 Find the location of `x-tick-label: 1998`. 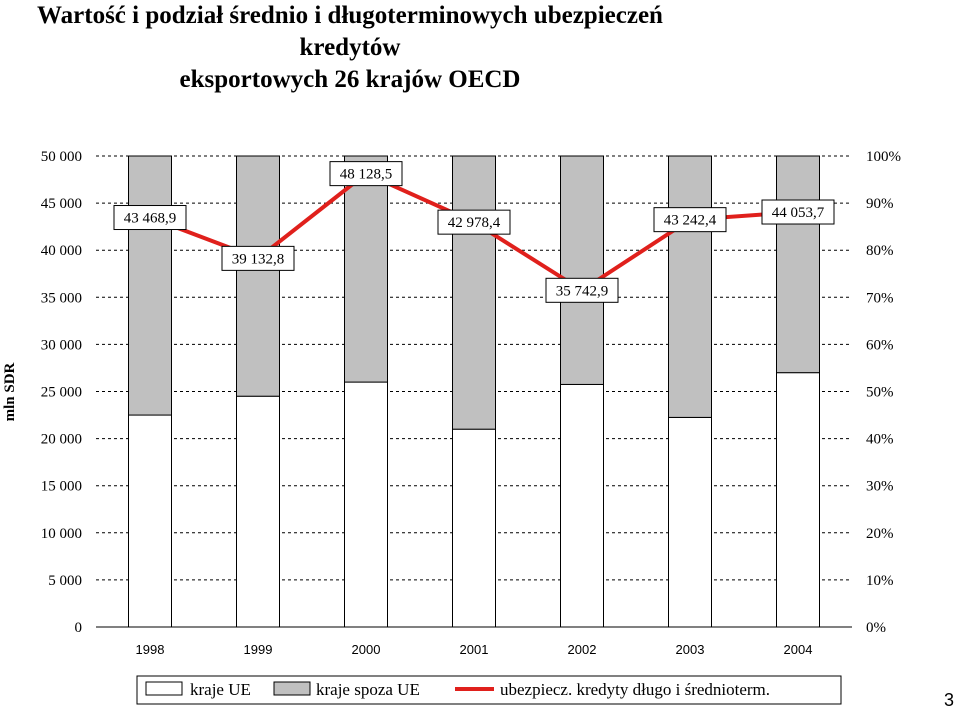

x-tick-label: 1998 is located at coordinates (150, 649).